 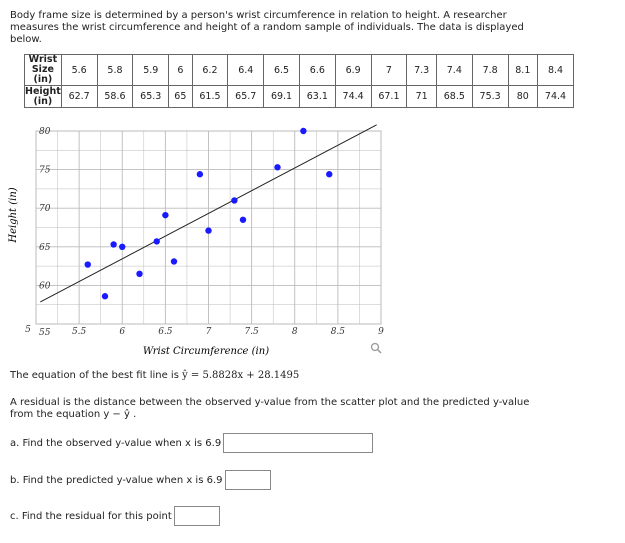 What do you see at coordinates (490, 96) in the screenshot?
I see `height-cell: 75.3` at bounding box center [490, 96].